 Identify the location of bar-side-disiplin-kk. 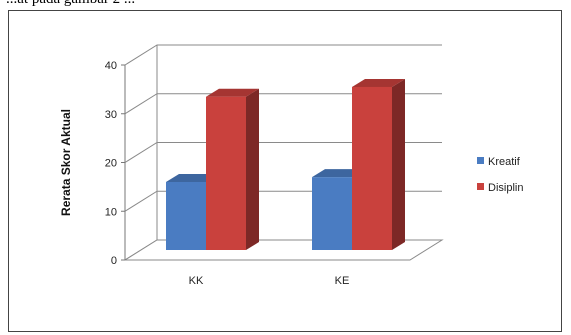
(252, 169).